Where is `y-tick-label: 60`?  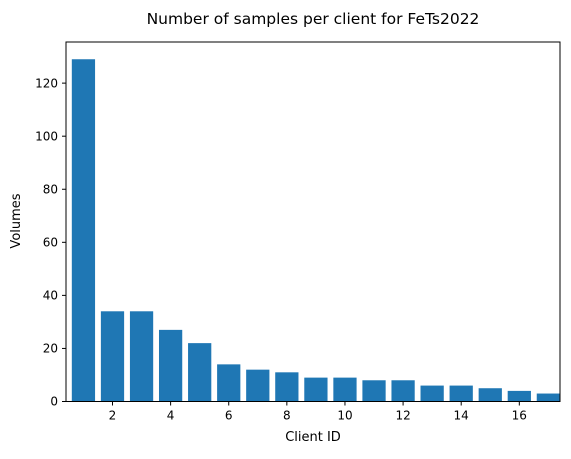
y-tick-label: 60 is located at coordinates (50, 243).